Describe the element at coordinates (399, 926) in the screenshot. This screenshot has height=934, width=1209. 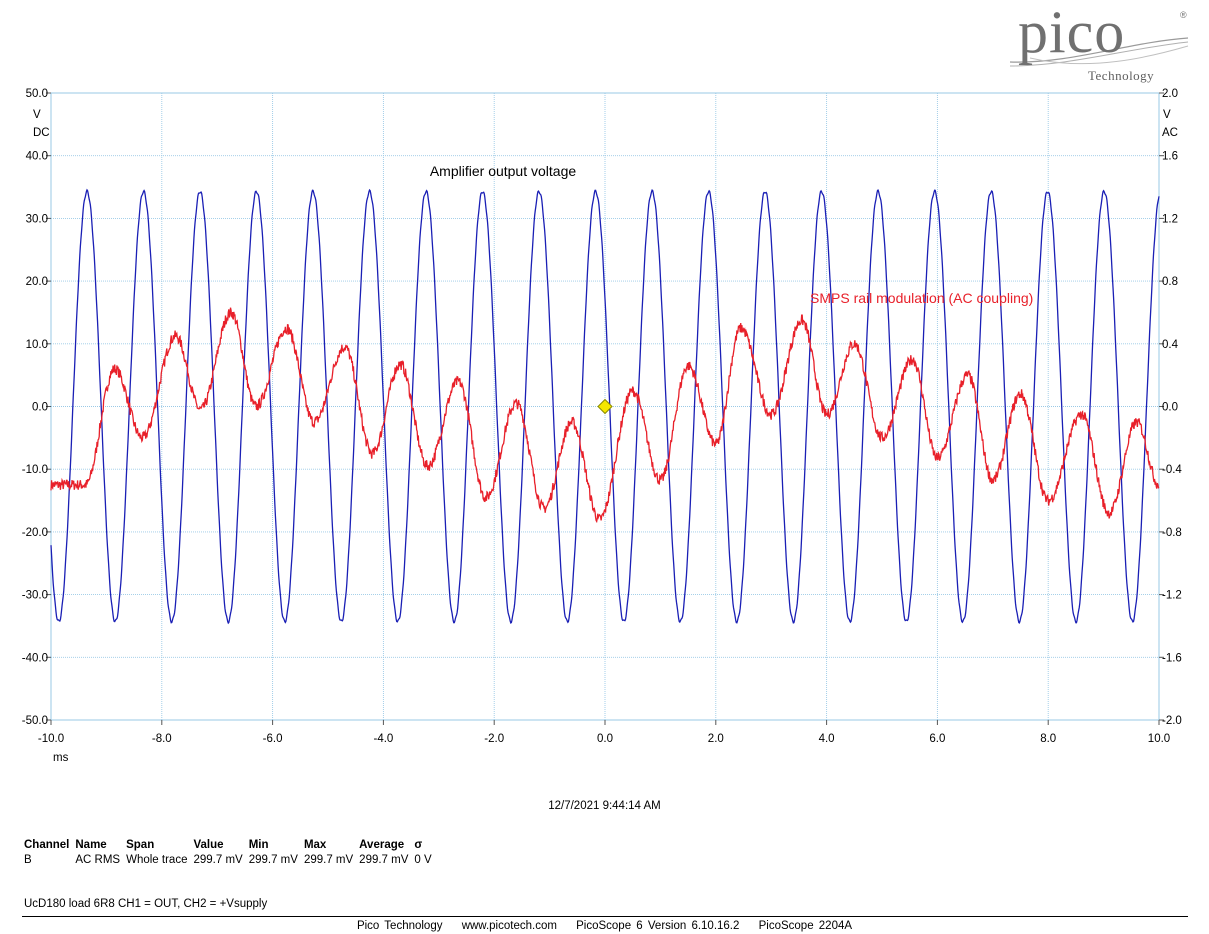
I see `footer-company: Pico Technology` at that location.